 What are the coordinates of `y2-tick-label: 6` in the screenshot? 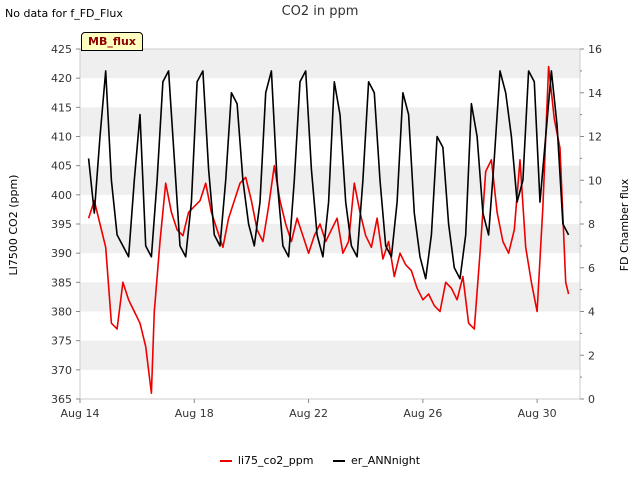 It's located at (591, 268).